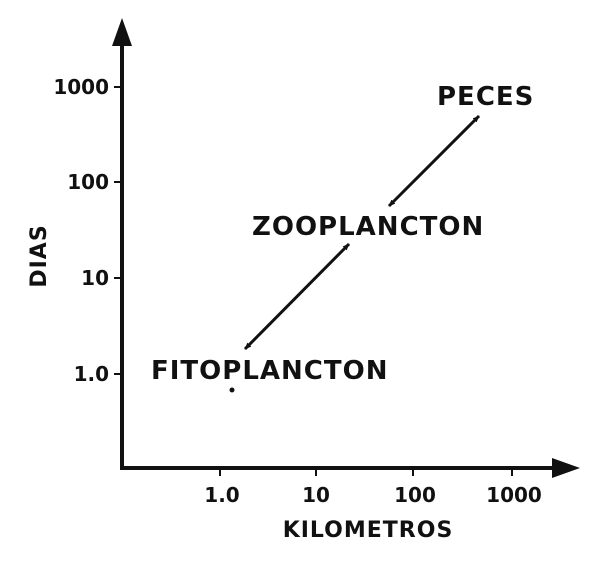 Image resolution: width=600 pixels, height=583 pixels. What do you see at coordinates (368, 227) in the screenshot?
I see `node-label-zooplancton: ZOOPLANCTON` at bounding box center [368, 227].